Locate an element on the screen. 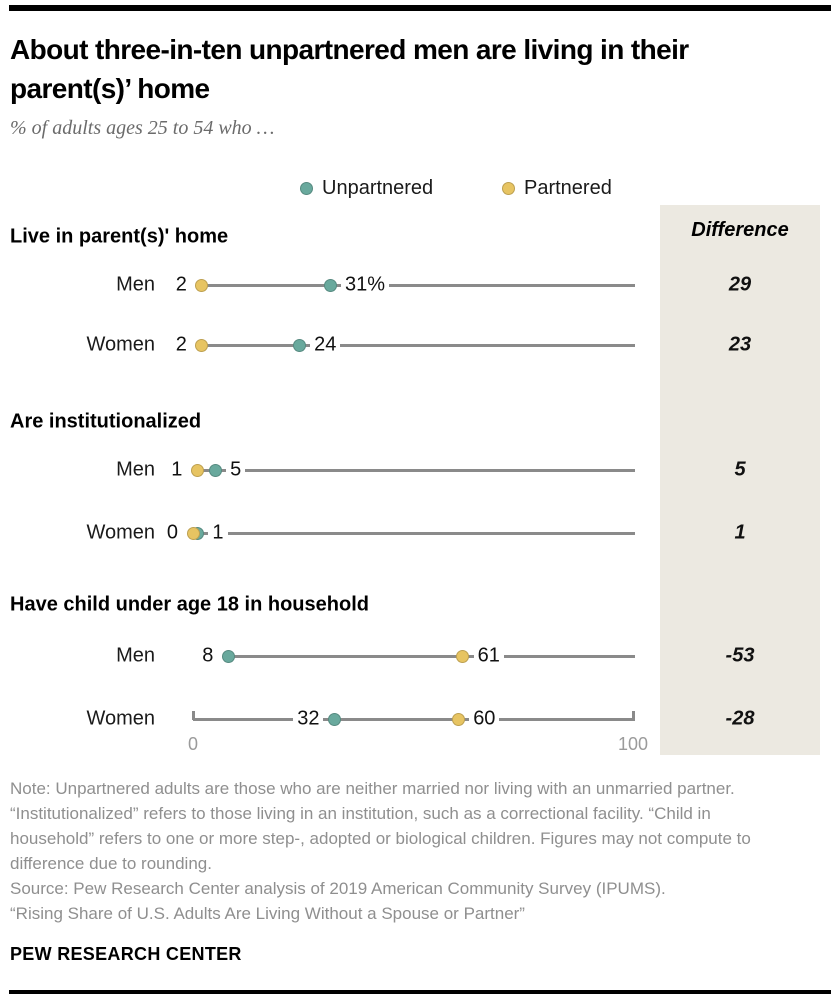 This screenshot has width=840, height=1004. axis-label-min: 0 is located at coordinates (192, 744).